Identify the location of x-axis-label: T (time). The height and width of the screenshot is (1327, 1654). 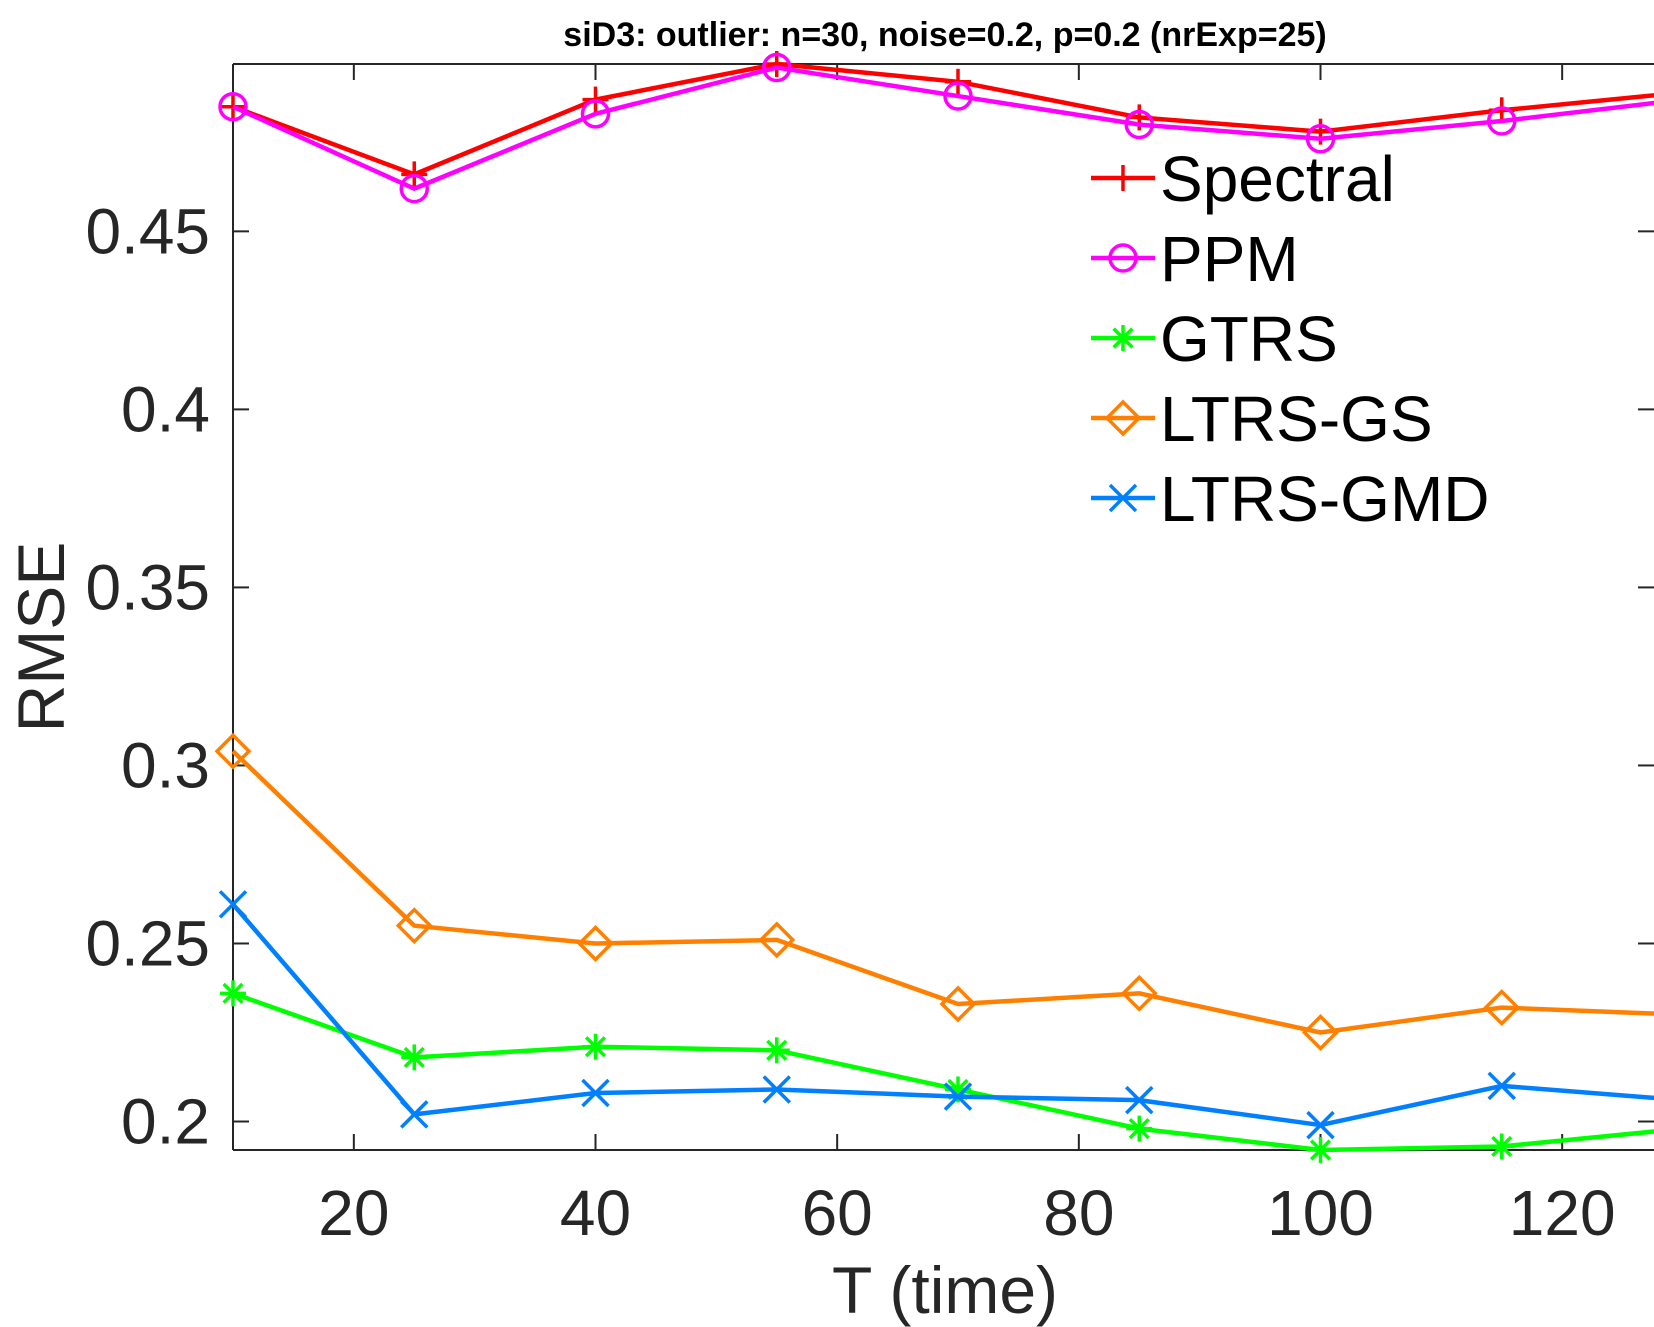
(945, 1290).